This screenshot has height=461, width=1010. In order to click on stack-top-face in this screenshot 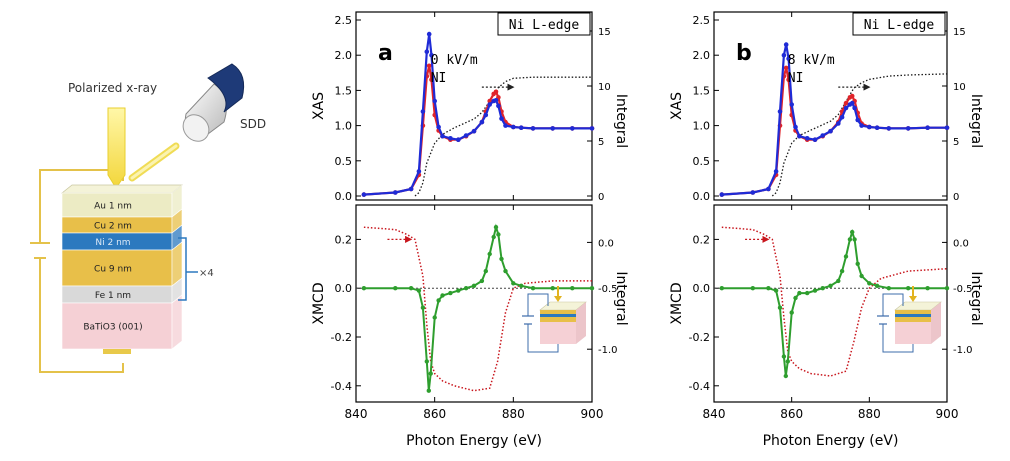, I will do `click(122, 189)`.